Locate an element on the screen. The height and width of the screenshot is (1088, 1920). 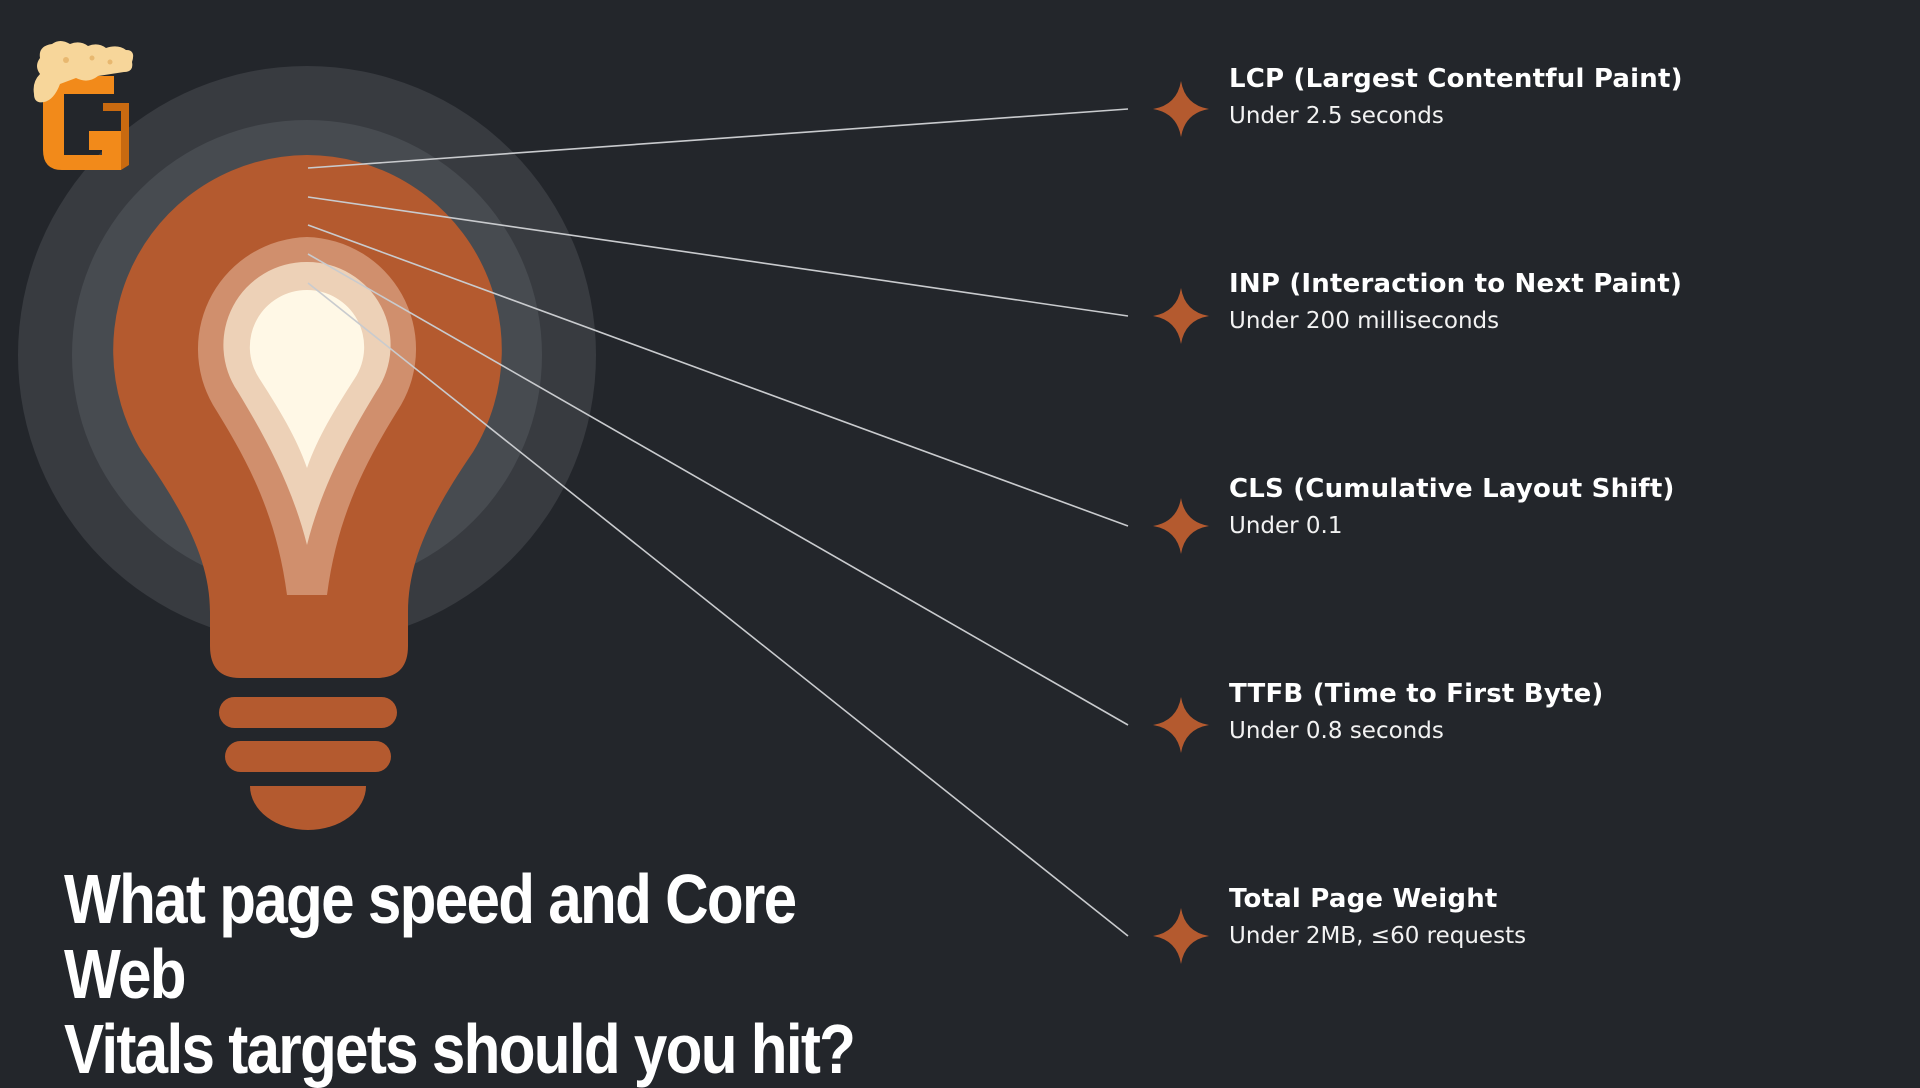
lightbulb-icon is located at coordinates (307, 492).